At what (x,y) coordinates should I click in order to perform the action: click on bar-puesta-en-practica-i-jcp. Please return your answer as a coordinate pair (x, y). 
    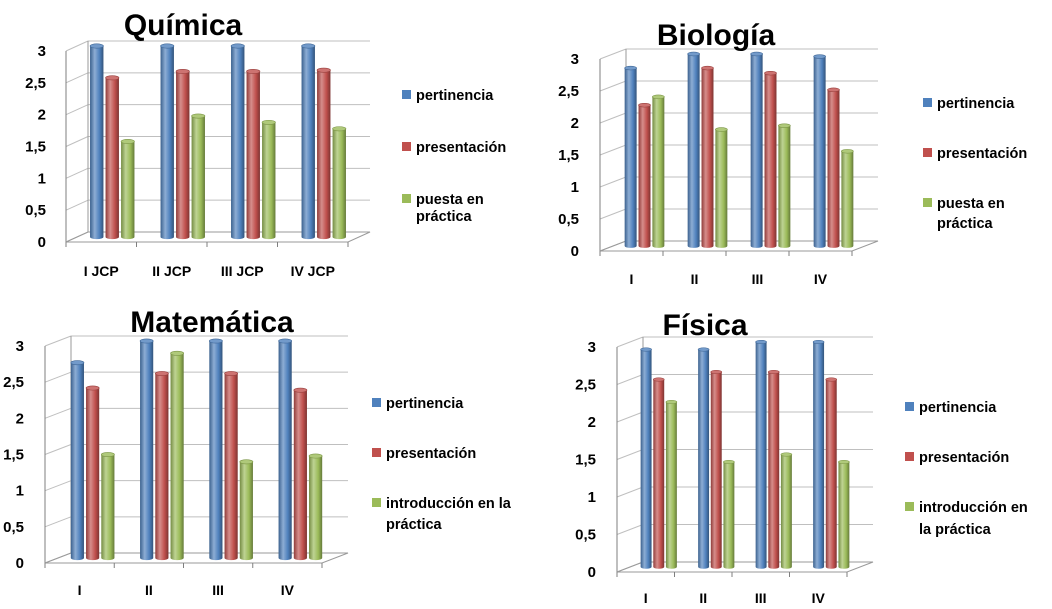
    Looking at the image, I should click on (127, 189).